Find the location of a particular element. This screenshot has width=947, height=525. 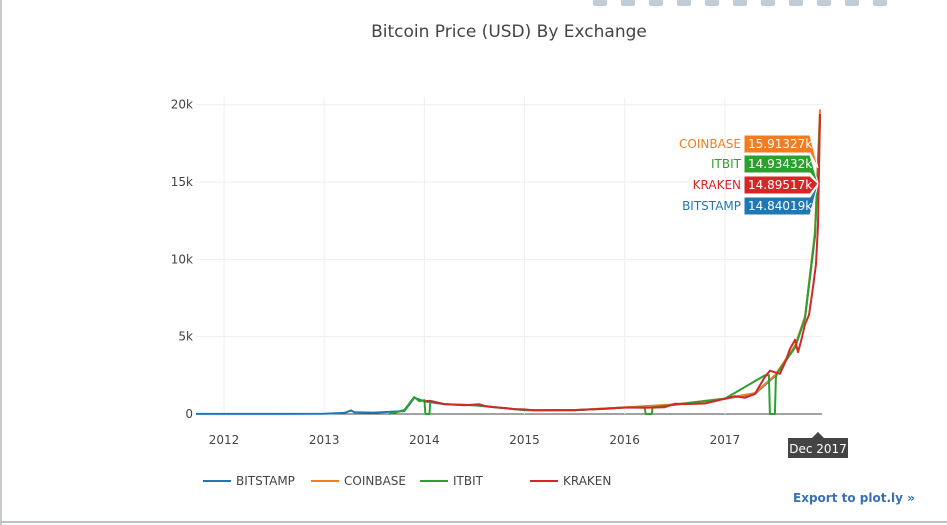

camera-icon is located at coordinates (600, 3).